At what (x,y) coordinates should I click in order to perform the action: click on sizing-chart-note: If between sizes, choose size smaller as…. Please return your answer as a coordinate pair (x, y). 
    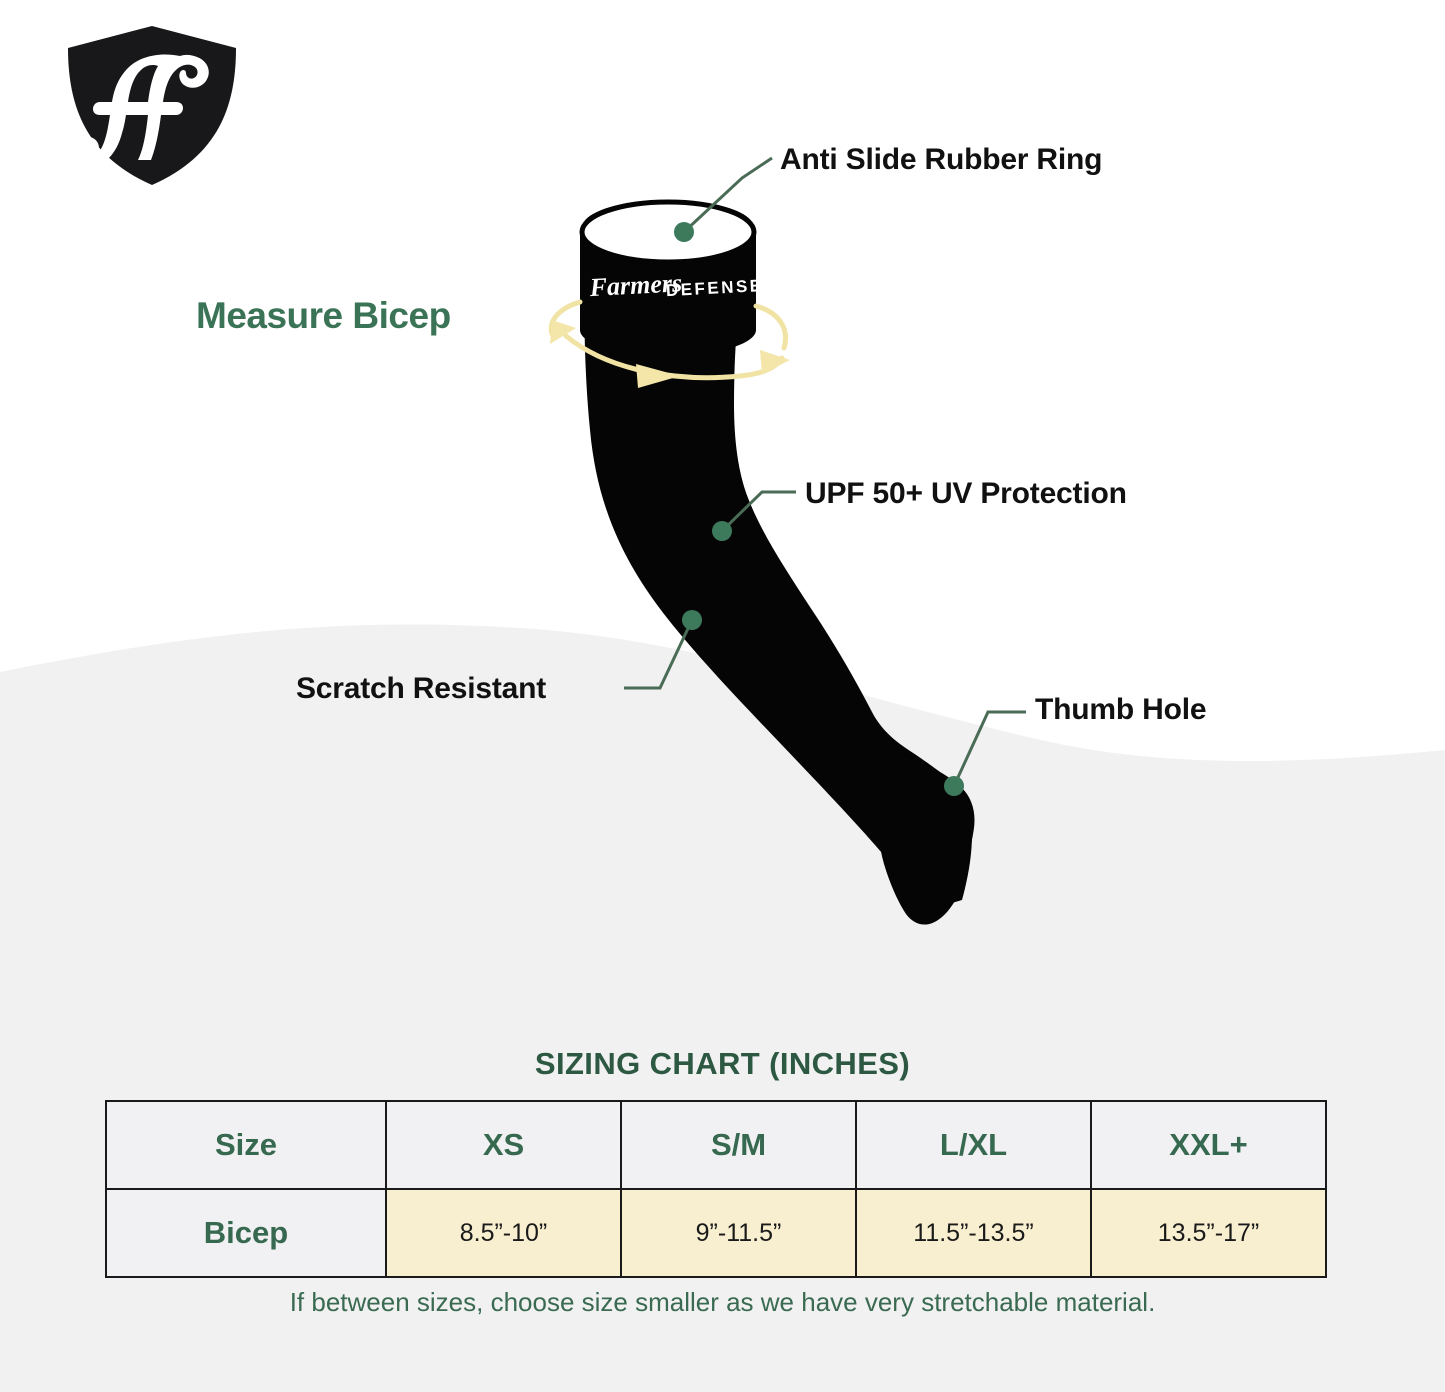
    Looking at the image, I should click on (722, 1302).